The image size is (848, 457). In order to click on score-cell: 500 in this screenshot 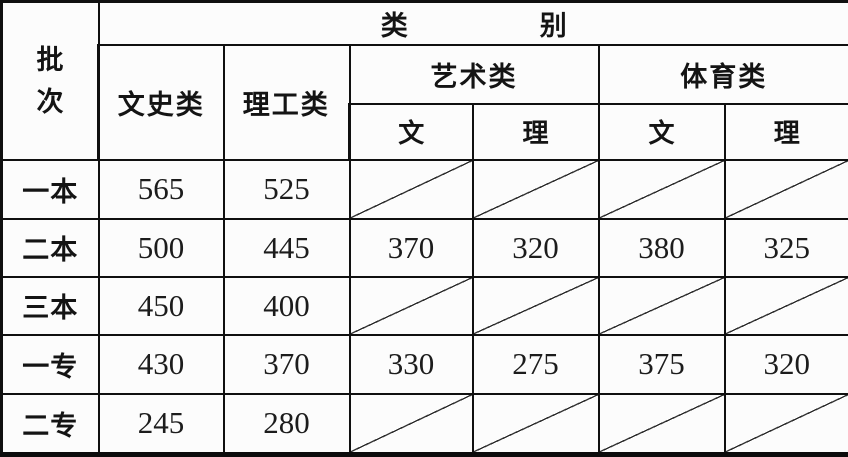, I will do `click(161, 247)`.